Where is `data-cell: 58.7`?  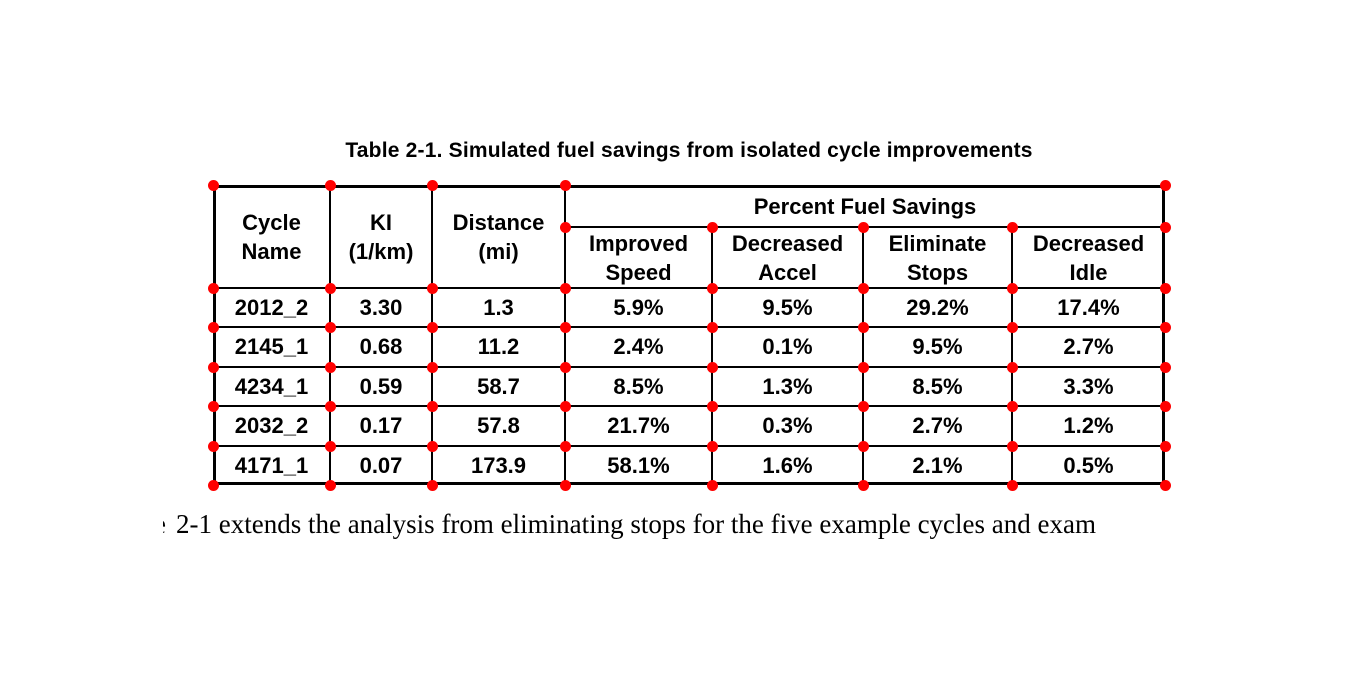 data-cell: 58.7 is located at coordinates (498, 386).